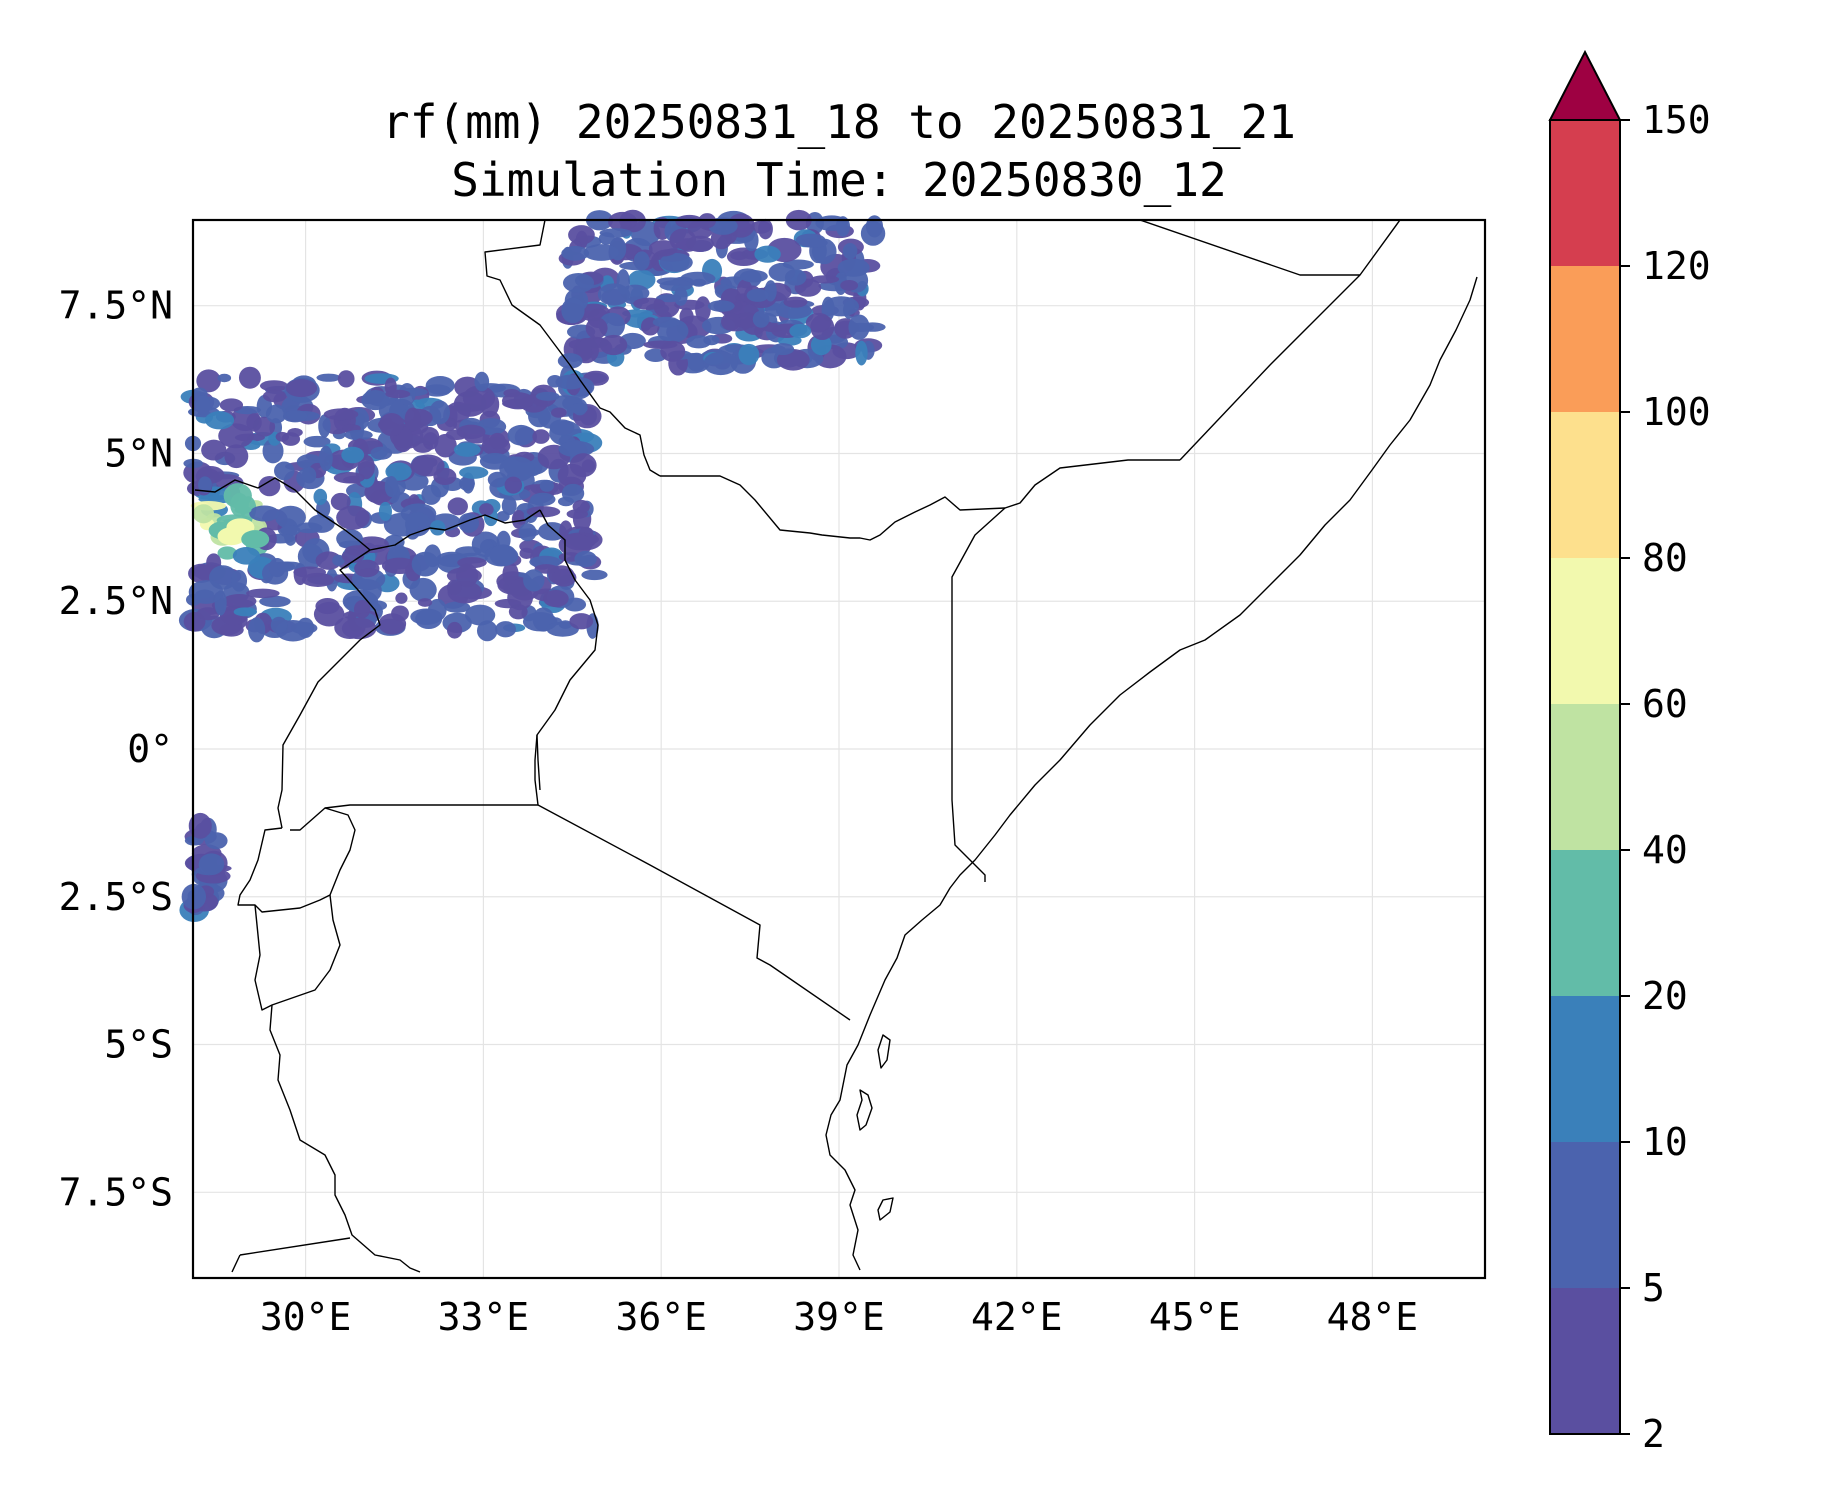 The height and width of the screenshot is (1500, 1833). I want to click on colorbar-tick-label: 40, so click(1665, 850).